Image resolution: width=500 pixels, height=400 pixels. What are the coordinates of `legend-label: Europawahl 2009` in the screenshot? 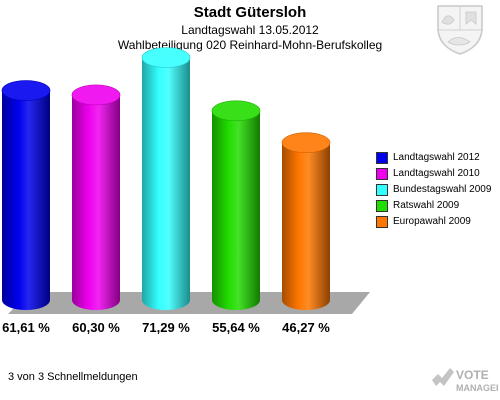 It's located at (432, 221).